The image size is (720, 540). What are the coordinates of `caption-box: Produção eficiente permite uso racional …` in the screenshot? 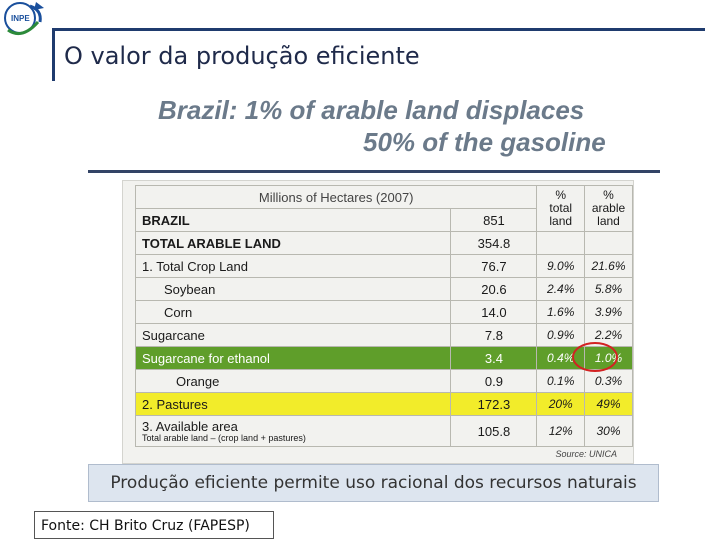 It's located at (373, 483).